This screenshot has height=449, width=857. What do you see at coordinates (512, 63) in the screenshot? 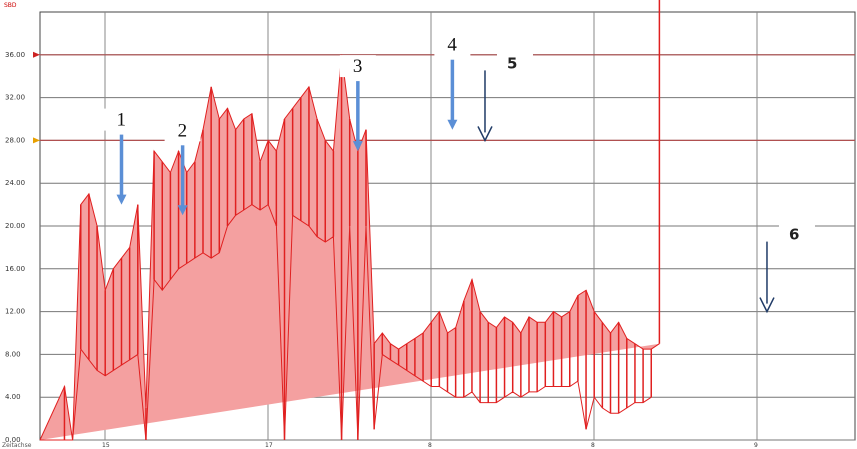
I see `annotation-label: 5` at bounding box center [512, 63].